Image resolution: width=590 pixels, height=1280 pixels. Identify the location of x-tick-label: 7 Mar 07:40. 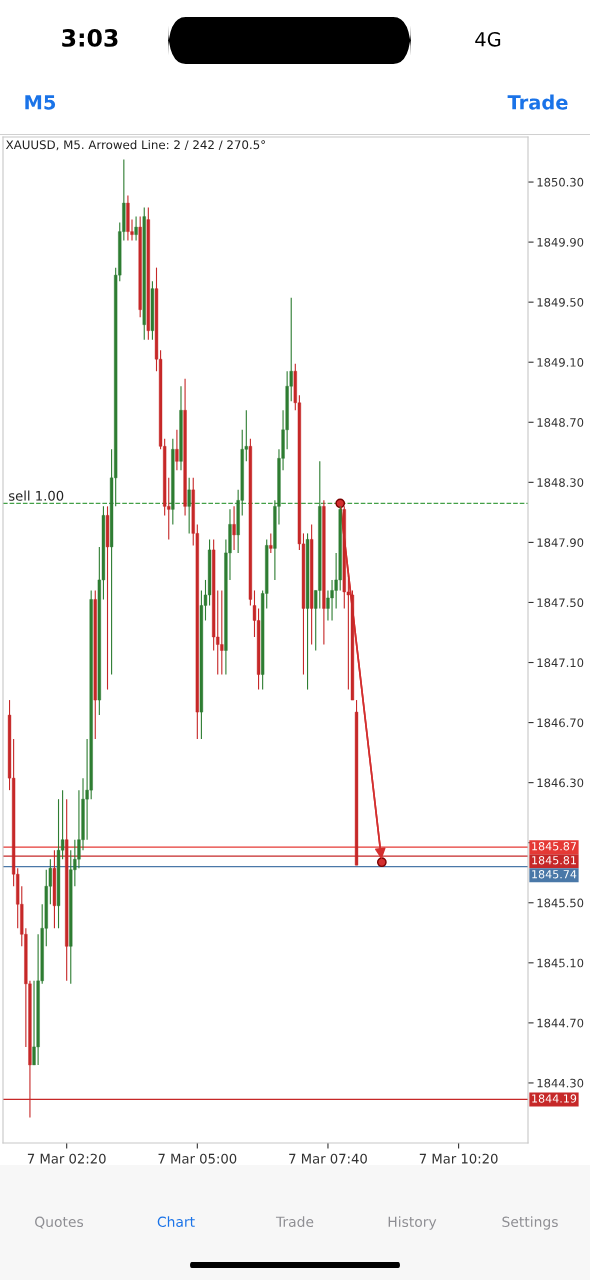
(328, 1158).